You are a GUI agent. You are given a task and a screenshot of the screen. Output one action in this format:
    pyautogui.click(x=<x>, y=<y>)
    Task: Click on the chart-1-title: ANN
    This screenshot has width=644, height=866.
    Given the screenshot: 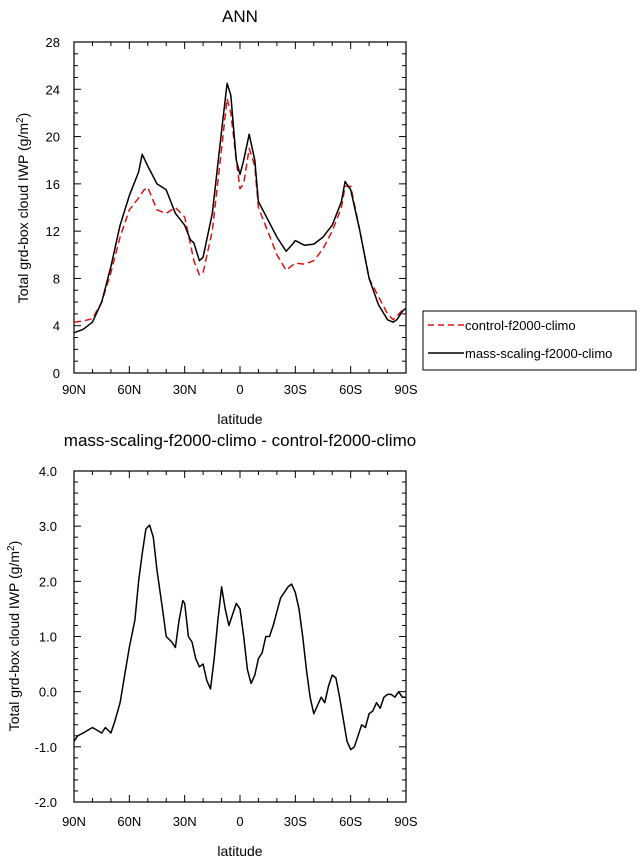 What is the action you would take?
    pyautogui.click(x=240, y=16)
    